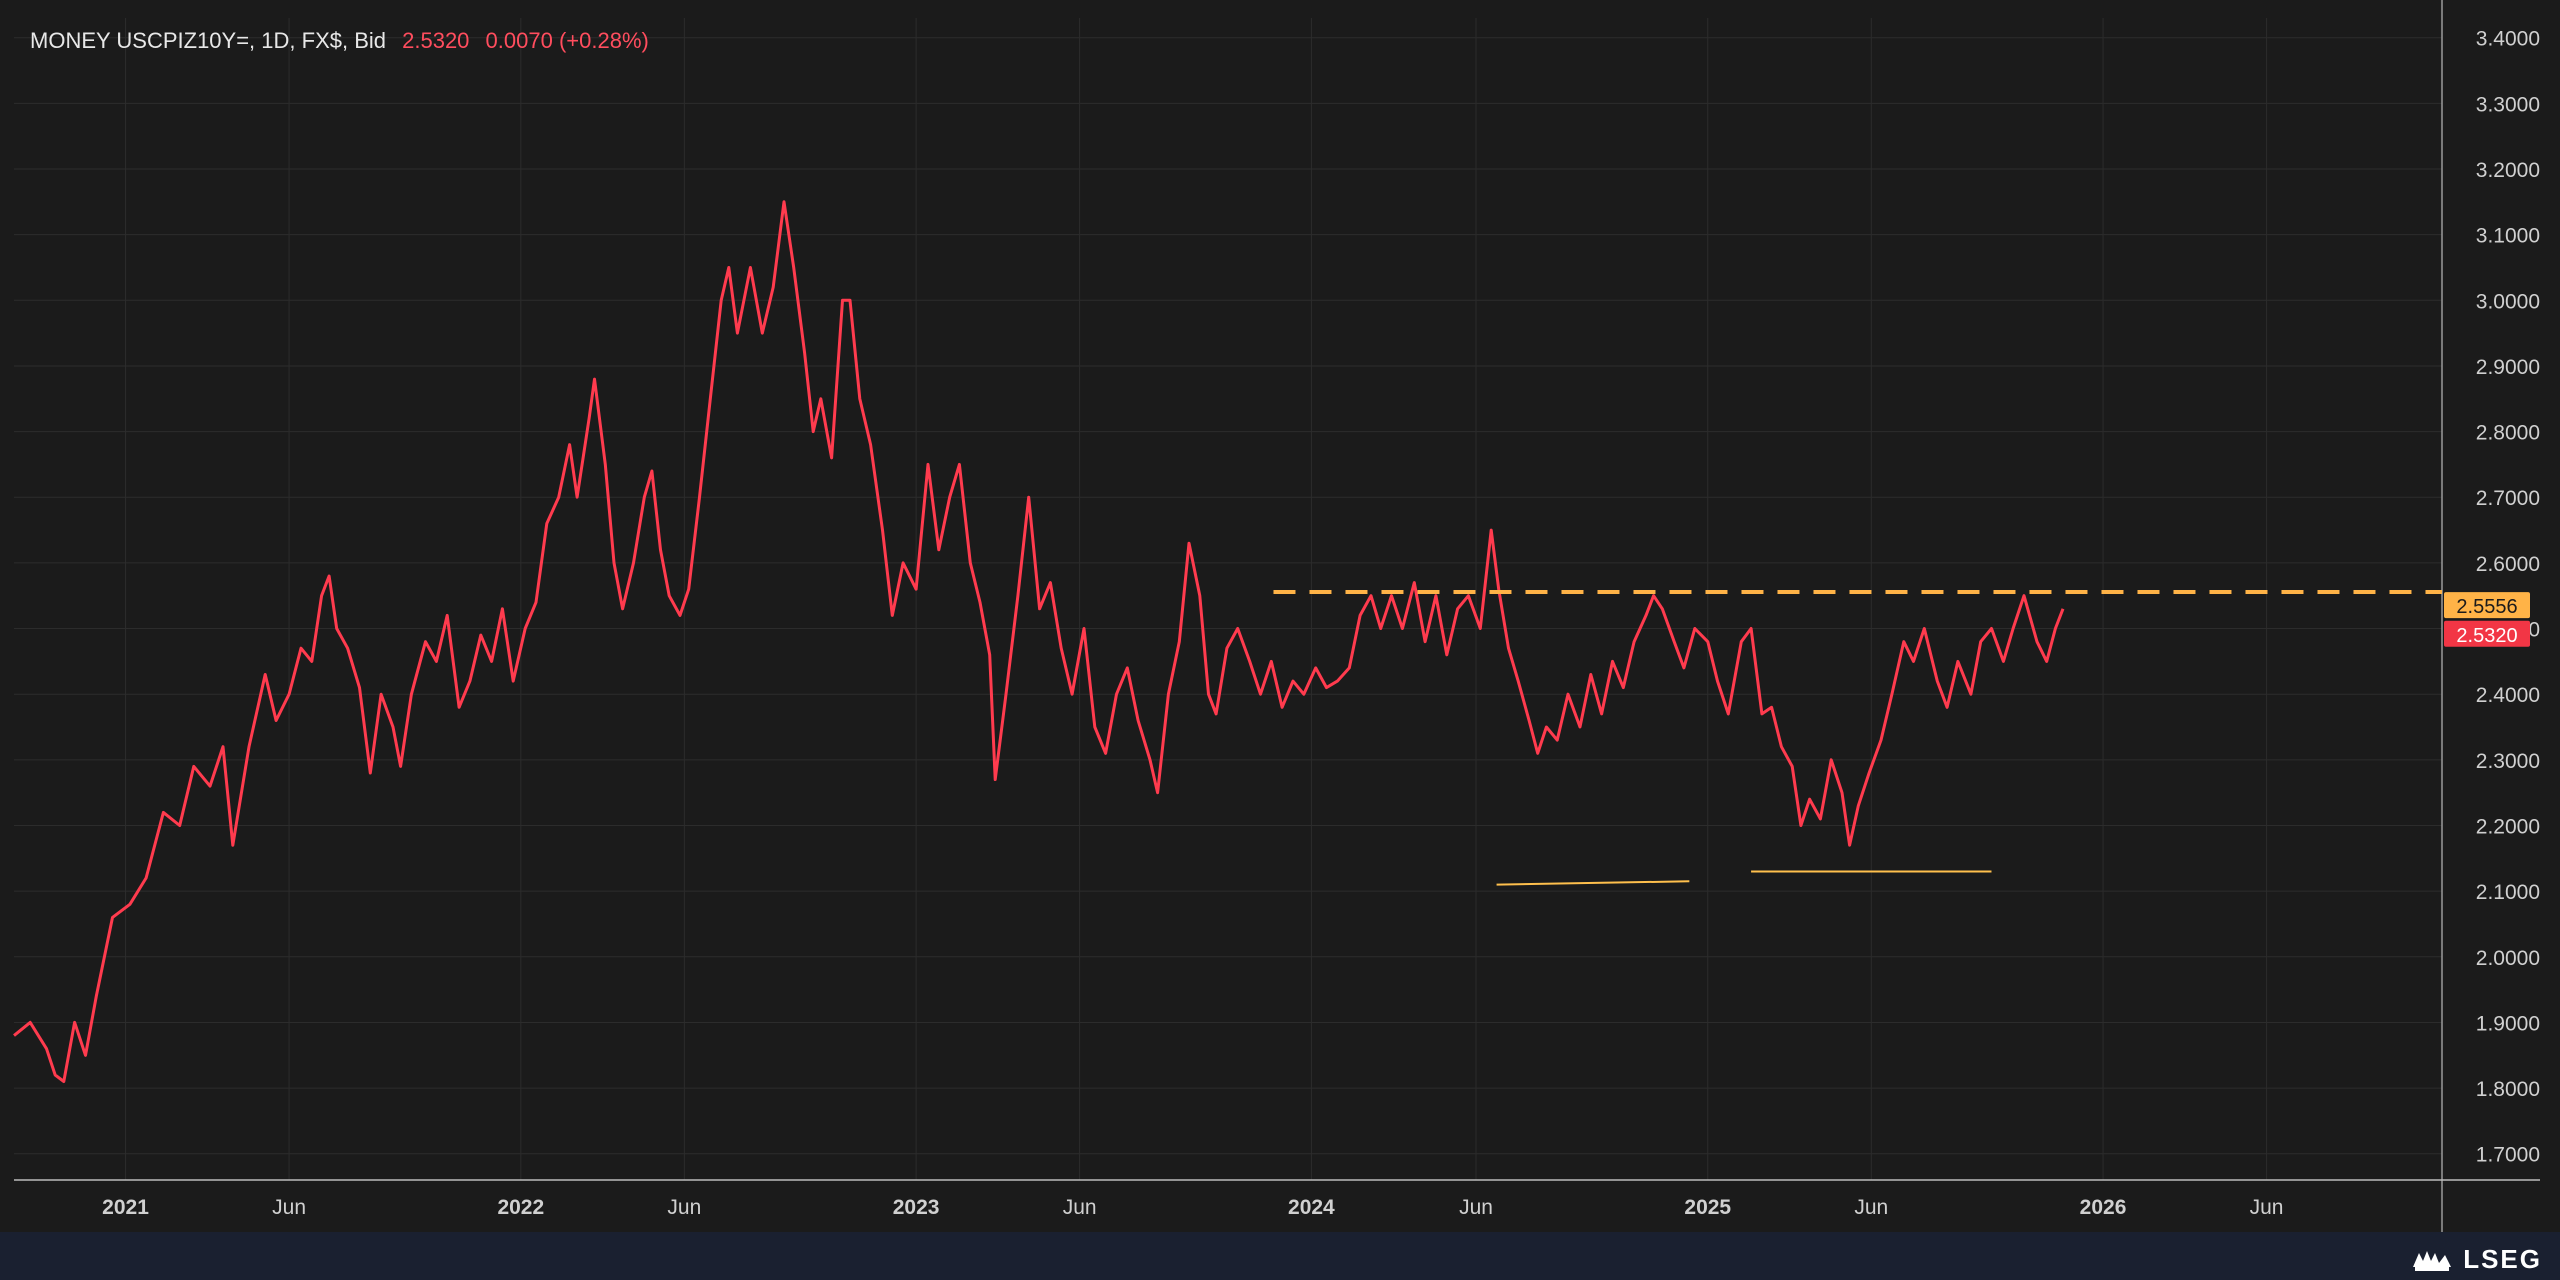 The width and height of the screenshot is (2560, 1280). Describe the element at coordinates (2508, 1023) in the screenshot. I see `y-tick-label: 1.9000` at that location.